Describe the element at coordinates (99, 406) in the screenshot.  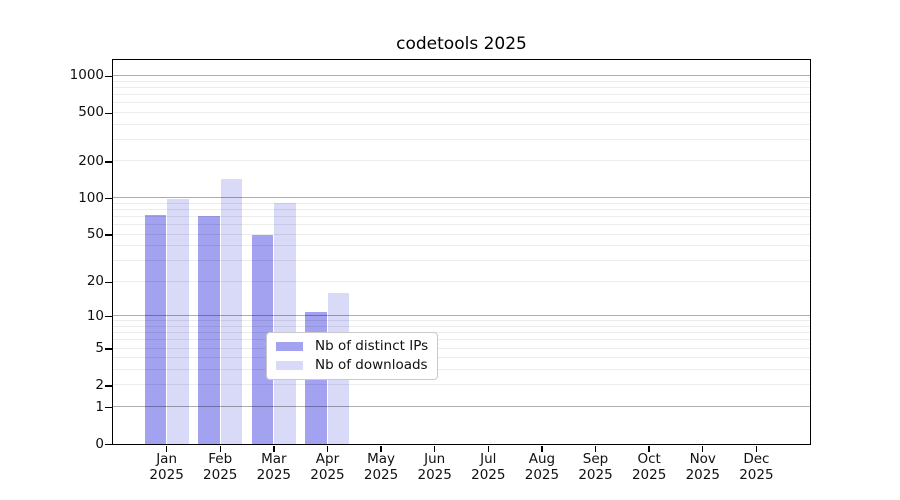
I see `y-axis-tick-label: 1` at that location.